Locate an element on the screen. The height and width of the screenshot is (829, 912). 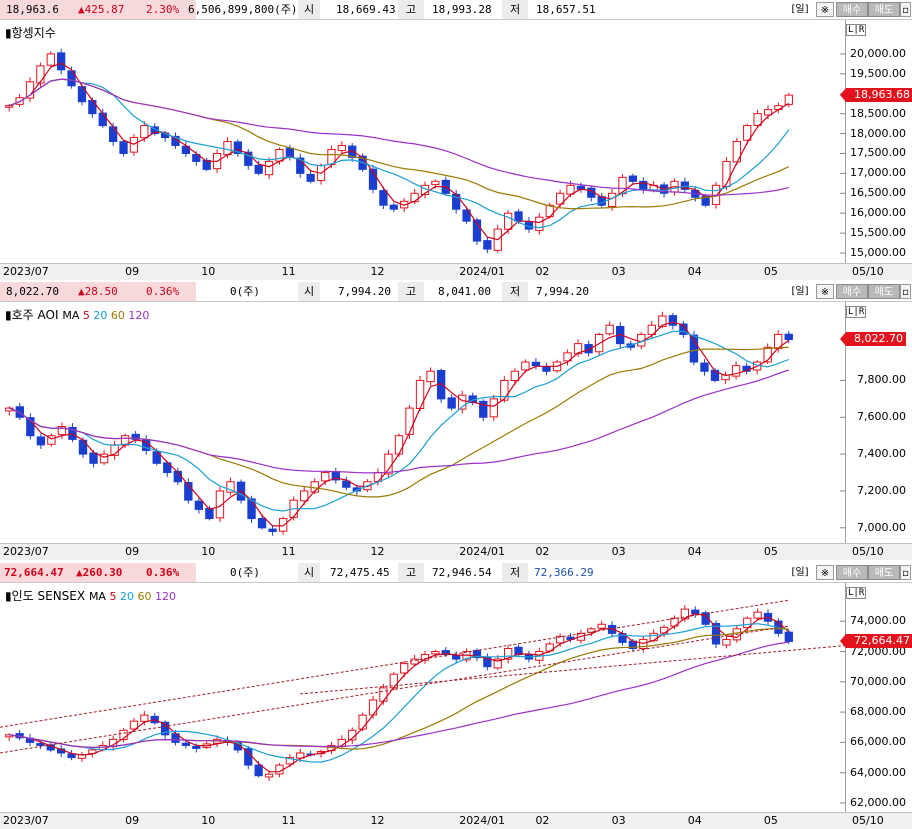
ma-legend-item: 120 is located at coordinates (165, 596).